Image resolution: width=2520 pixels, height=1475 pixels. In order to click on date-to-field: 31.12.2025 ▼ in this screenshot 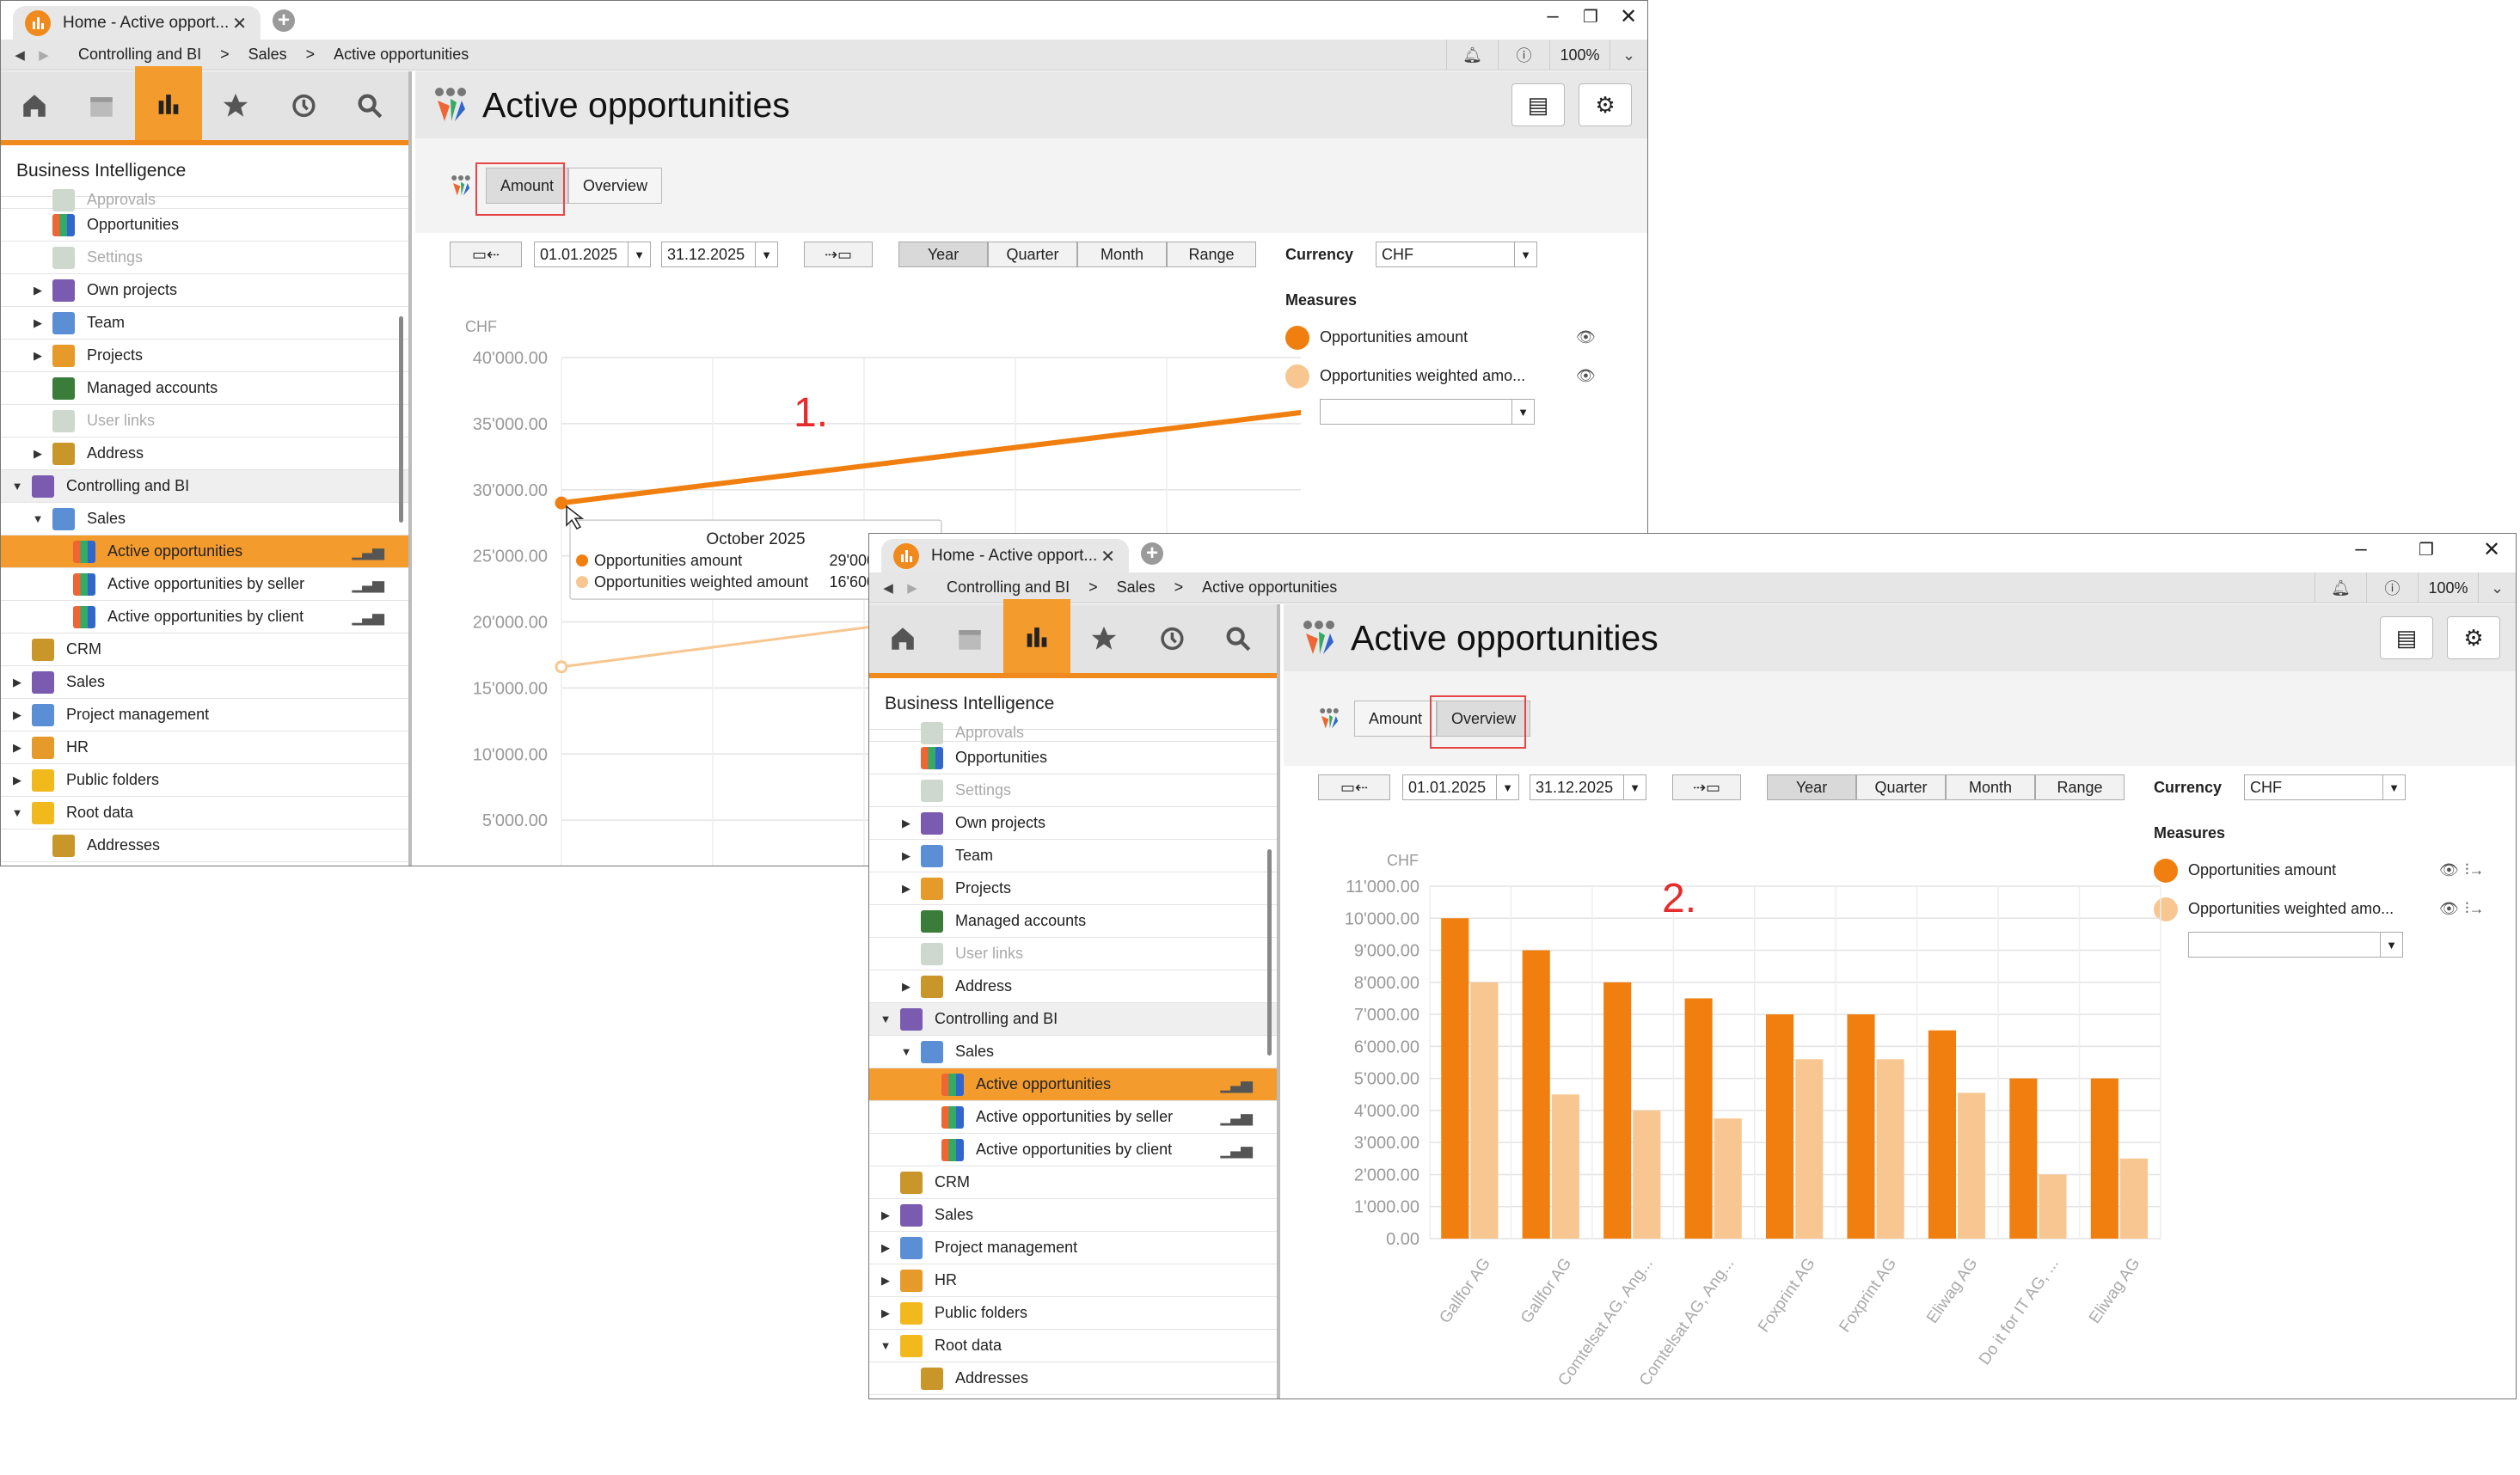, I will do `click(720, 254)`.